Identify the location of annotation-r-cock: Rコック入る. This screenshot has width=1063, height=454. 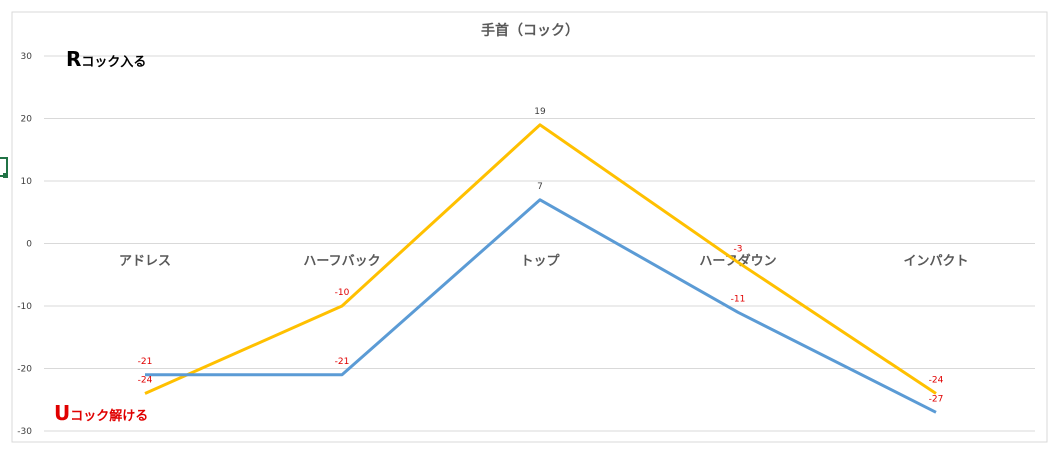
(106, 59).